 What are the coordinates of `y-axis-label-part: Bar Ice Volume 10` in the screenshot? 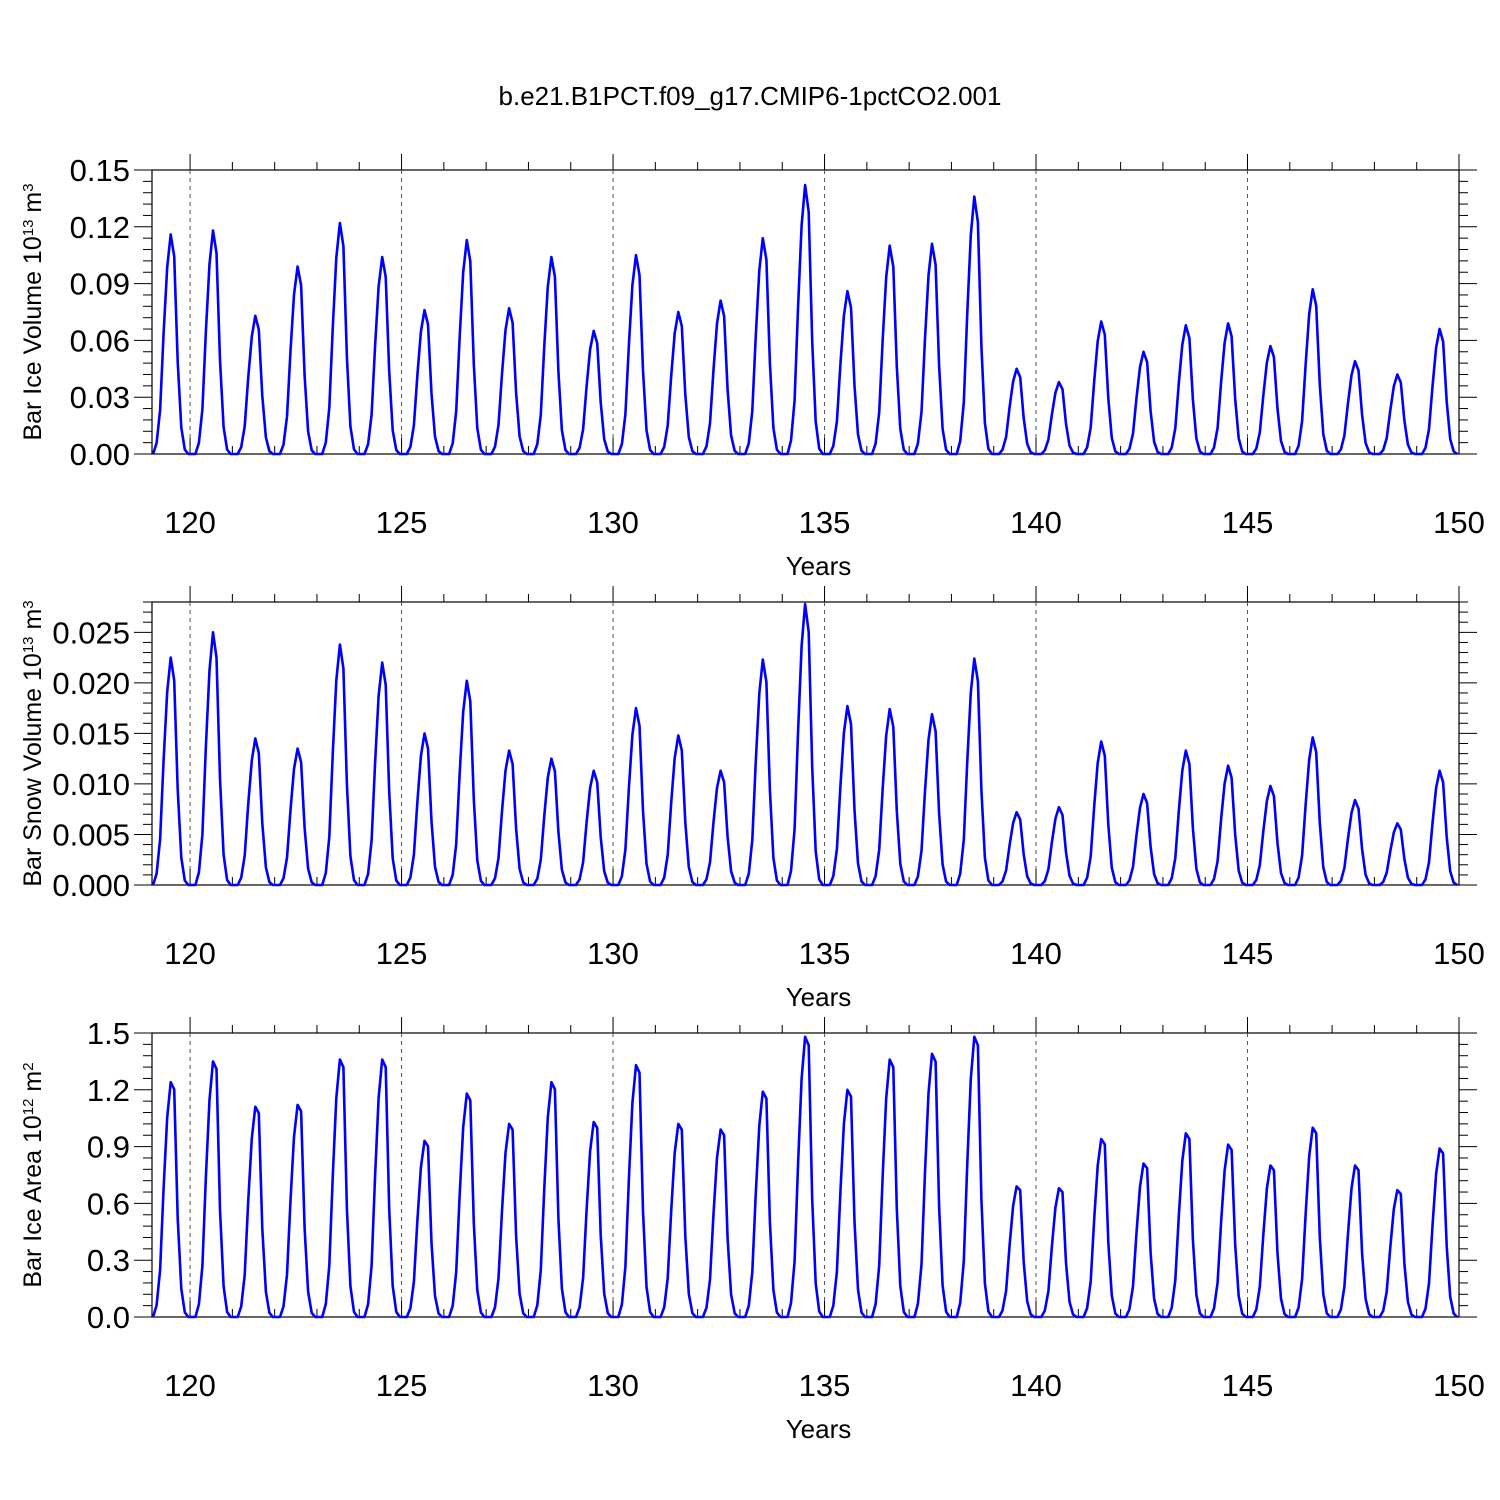 It's located at (33, 338).